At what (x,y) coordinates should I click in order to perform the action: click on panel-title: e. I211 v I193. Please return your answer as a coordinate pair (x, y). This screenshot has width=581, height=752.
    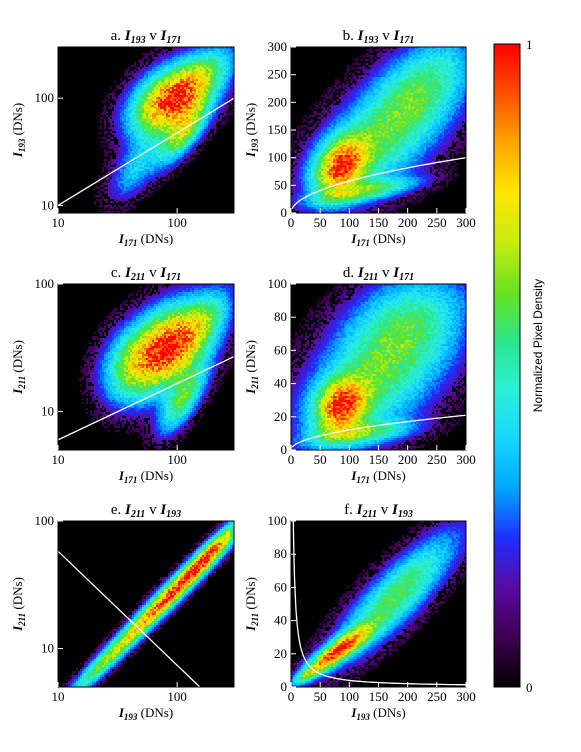
    Looking at the image, I should click on (146, 511).